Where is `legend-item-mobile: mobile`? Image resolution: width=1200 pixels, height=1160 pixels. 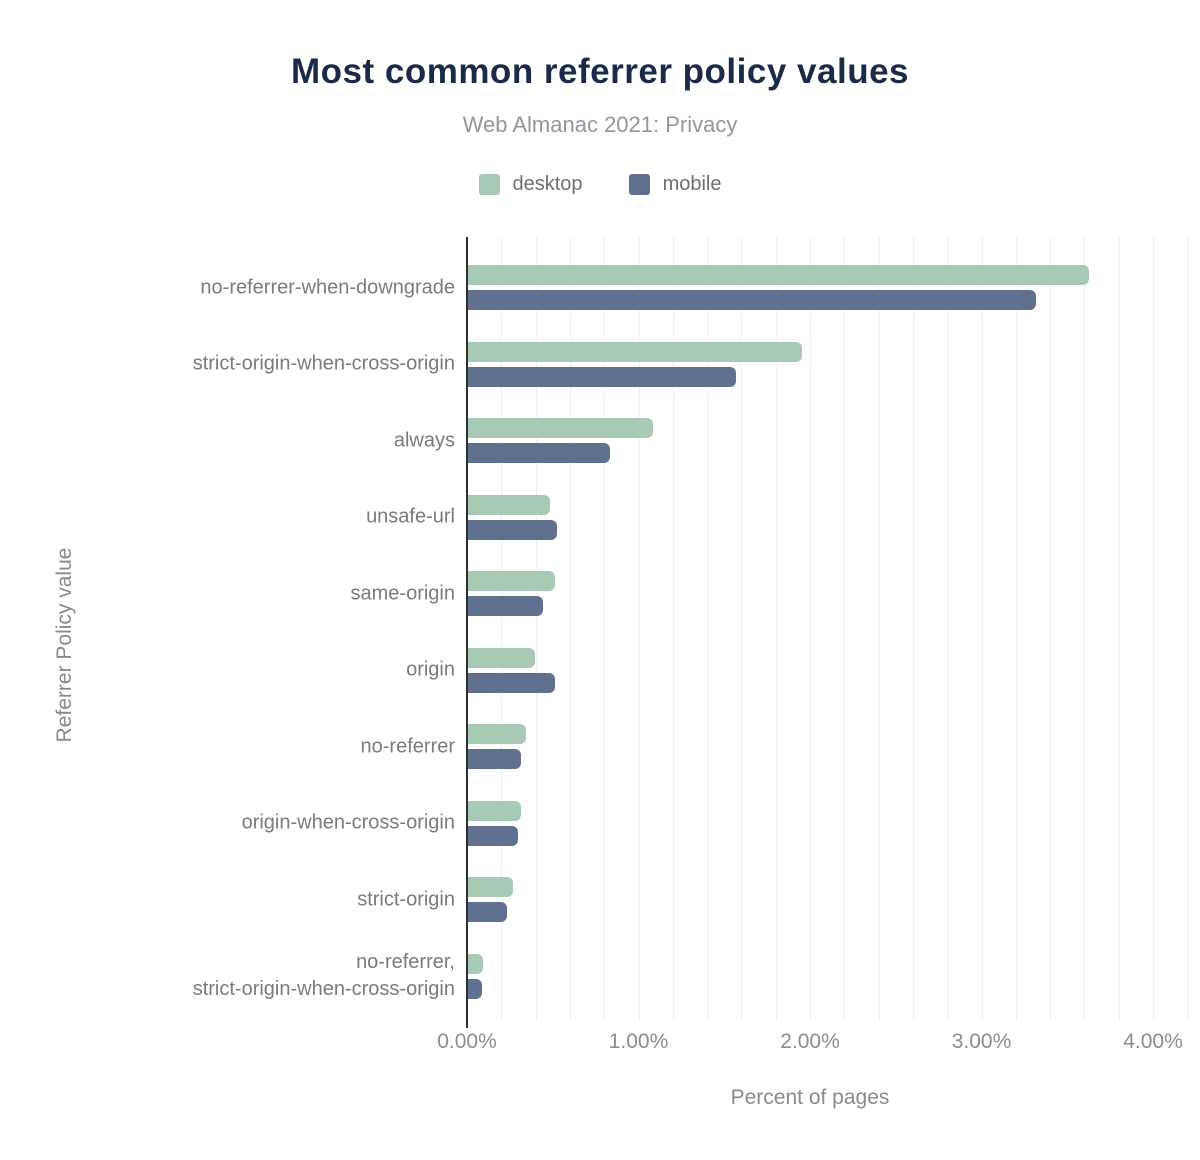
legend-item-mobile: mobile is located at coordinates (675, 184).